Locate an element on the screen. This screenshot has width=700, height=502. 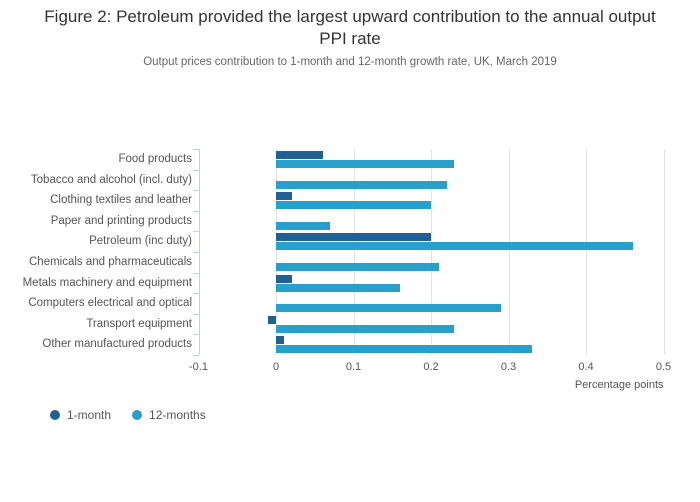
x-axis-tick-label: 0.4 is located at coordinates (586, 367).